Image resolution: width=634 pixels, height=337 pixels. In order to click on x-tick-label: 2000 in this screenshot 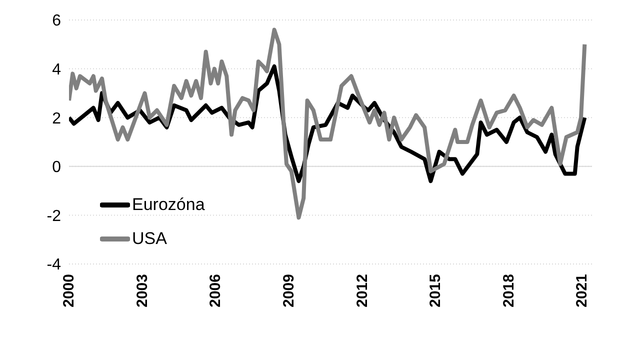, I will do `click(69, 291)`.